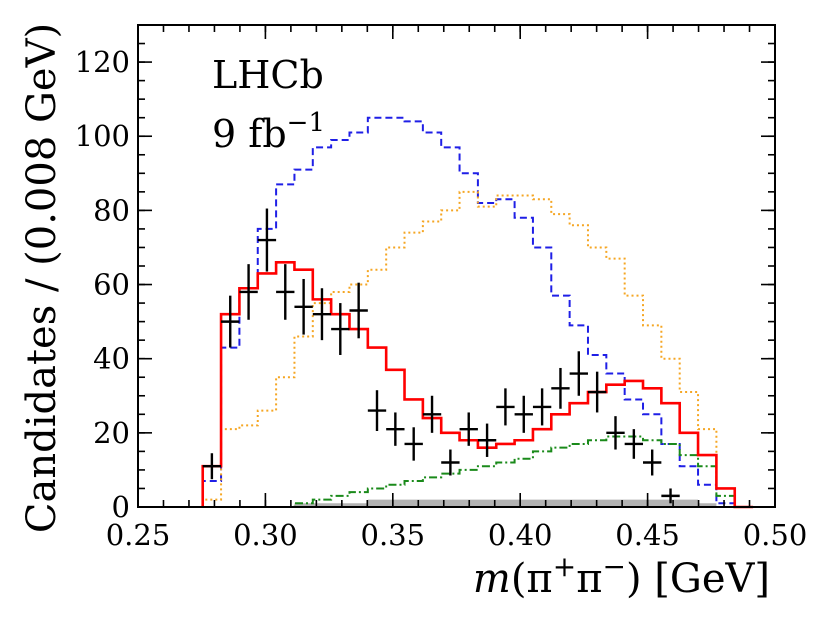 The image size is (830, 627). What do you see at coordinates (478, 471) in the screenshot?
I see `series-dashdot` at bounding box center [478, 471].